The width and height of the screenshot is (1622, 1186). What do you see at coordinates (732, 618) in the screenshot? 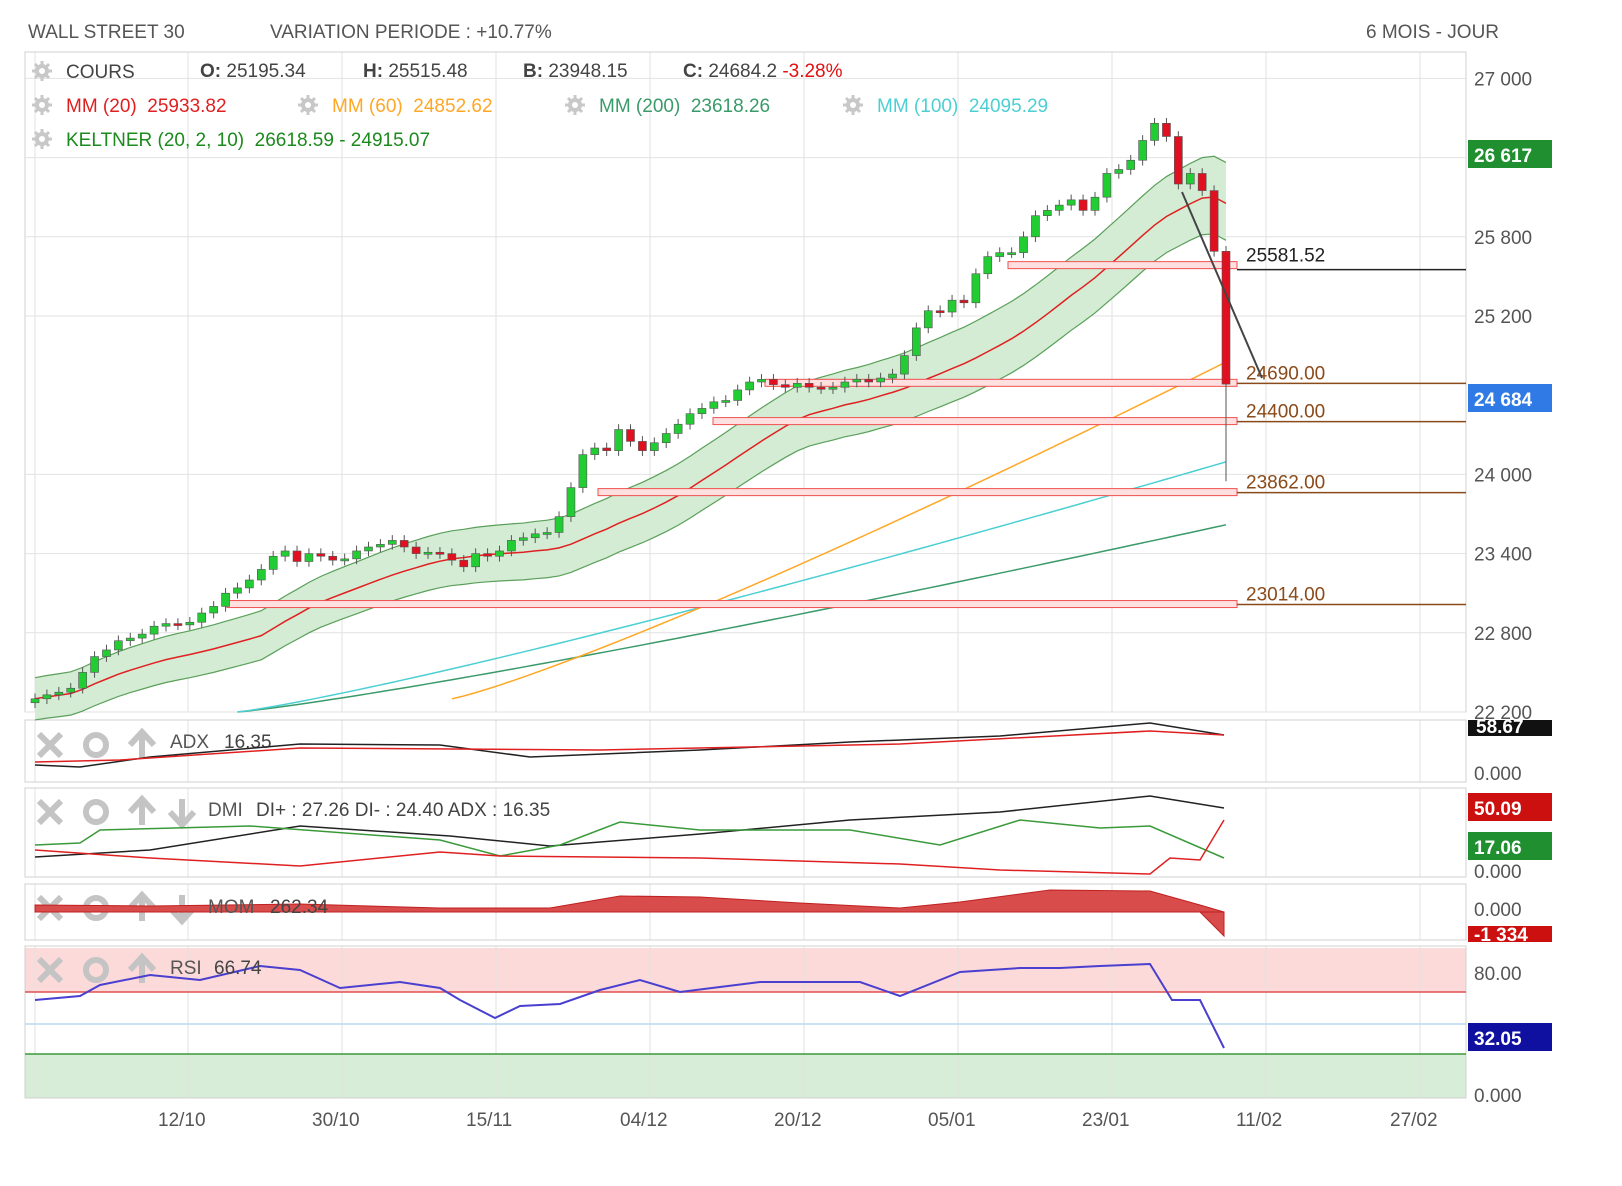
I see `mm200-line` at bounding box center [732, 618].